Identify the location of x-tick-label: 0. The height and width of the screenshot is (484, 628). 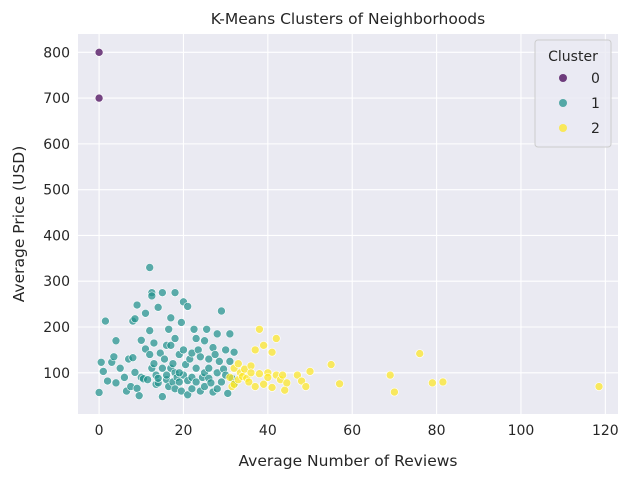
(99, 431).